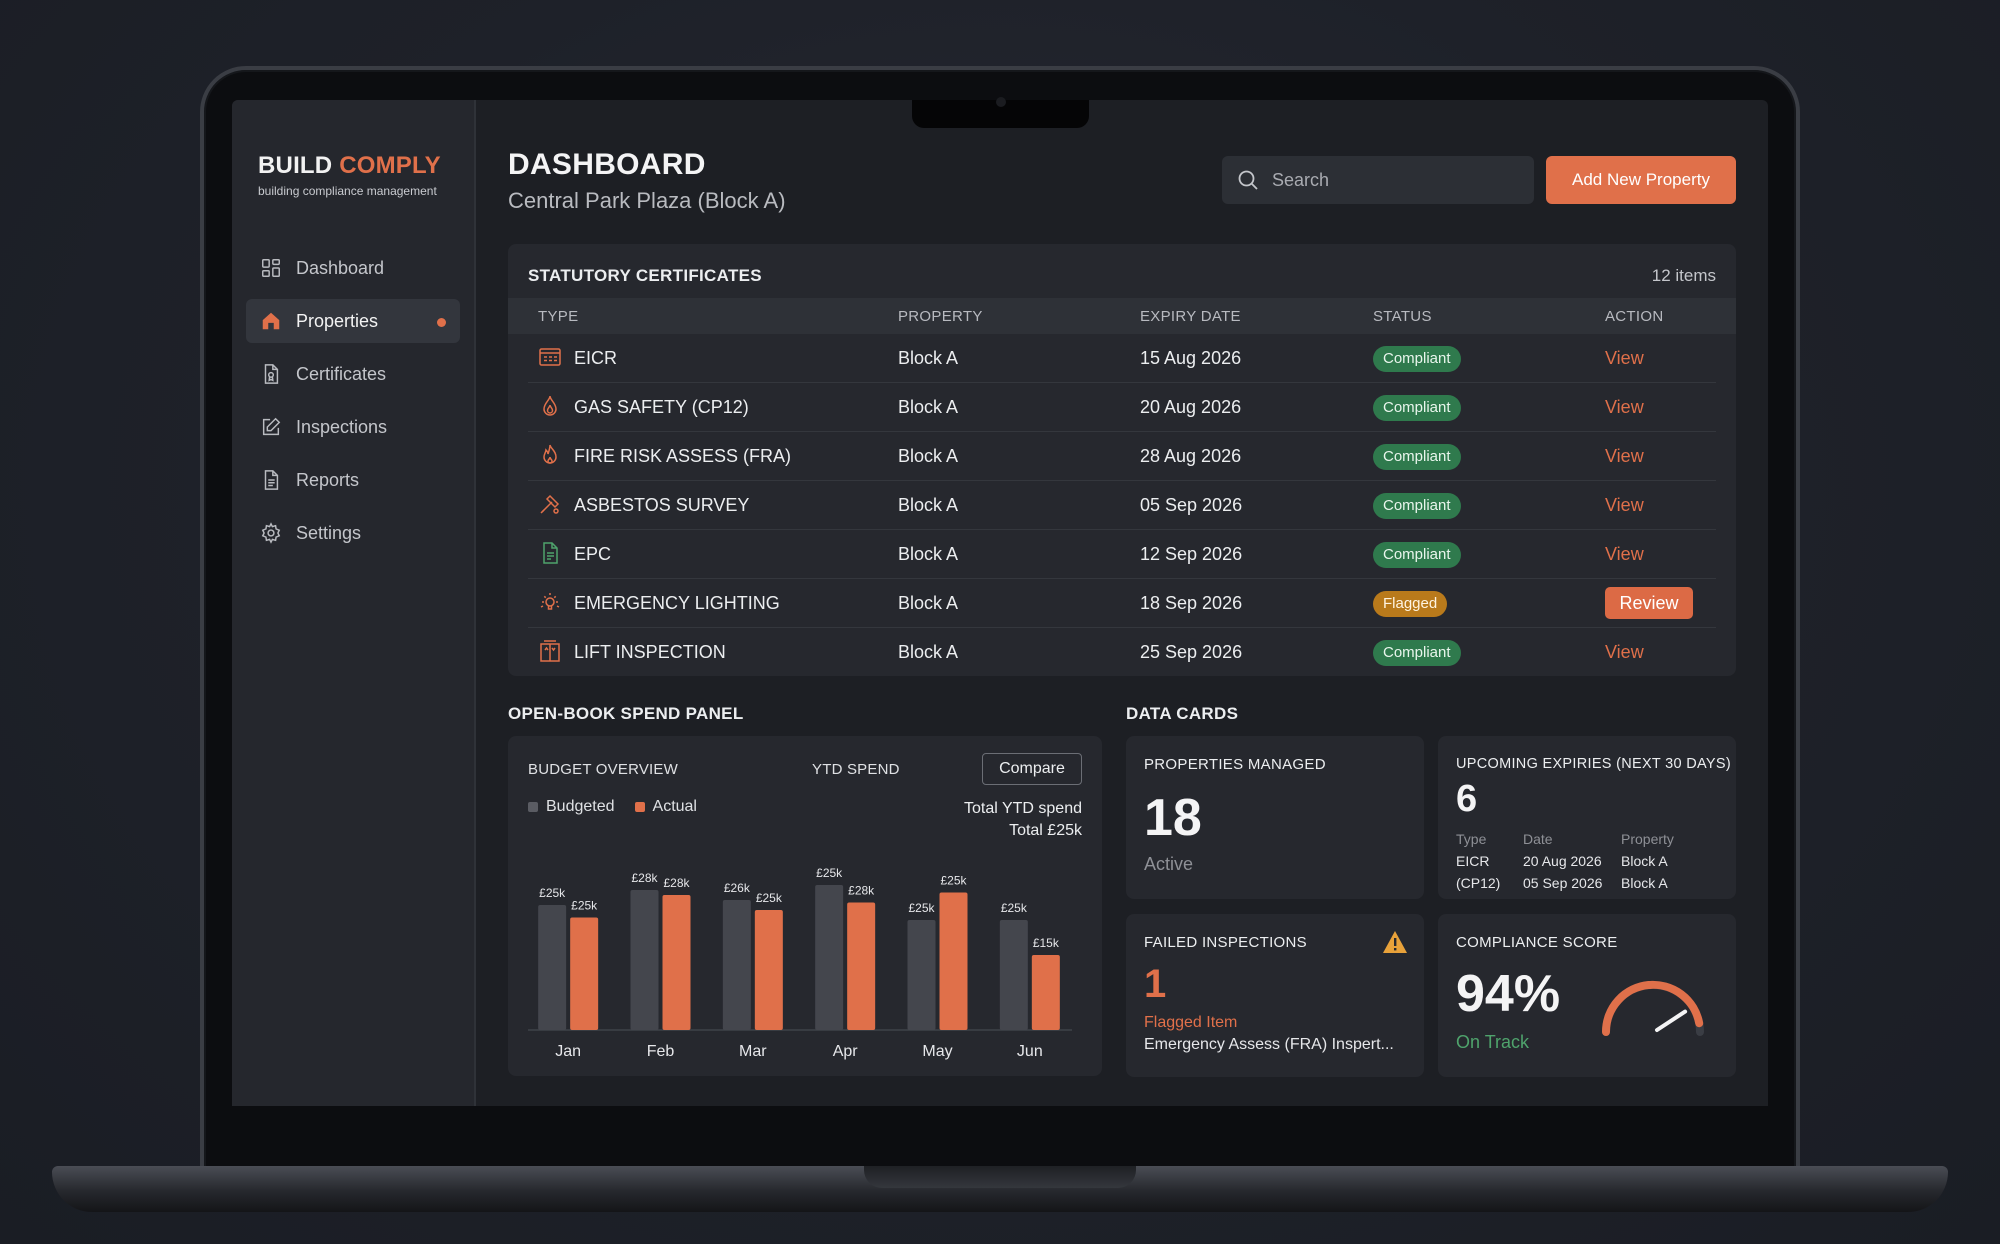  What do you see at coordinates (861, 966) in the screenshot?
I see `bar-actual-apr` at bounding box center [861, 966].